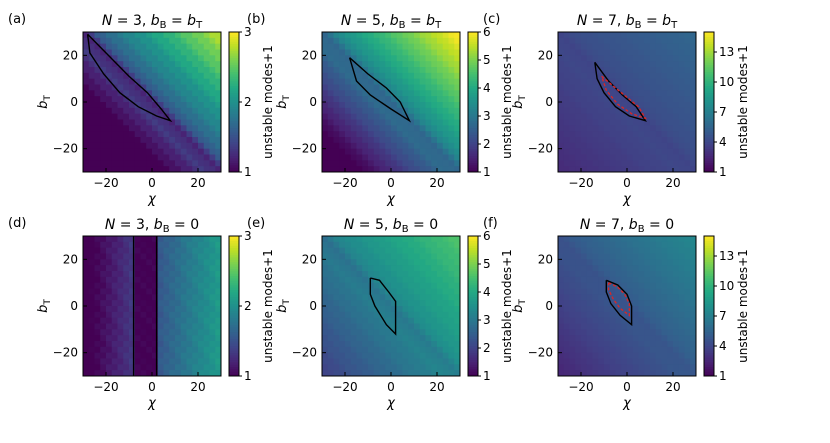 This screenshot has height=443, width=830. I want to click on contour-line, so click(619, 303).